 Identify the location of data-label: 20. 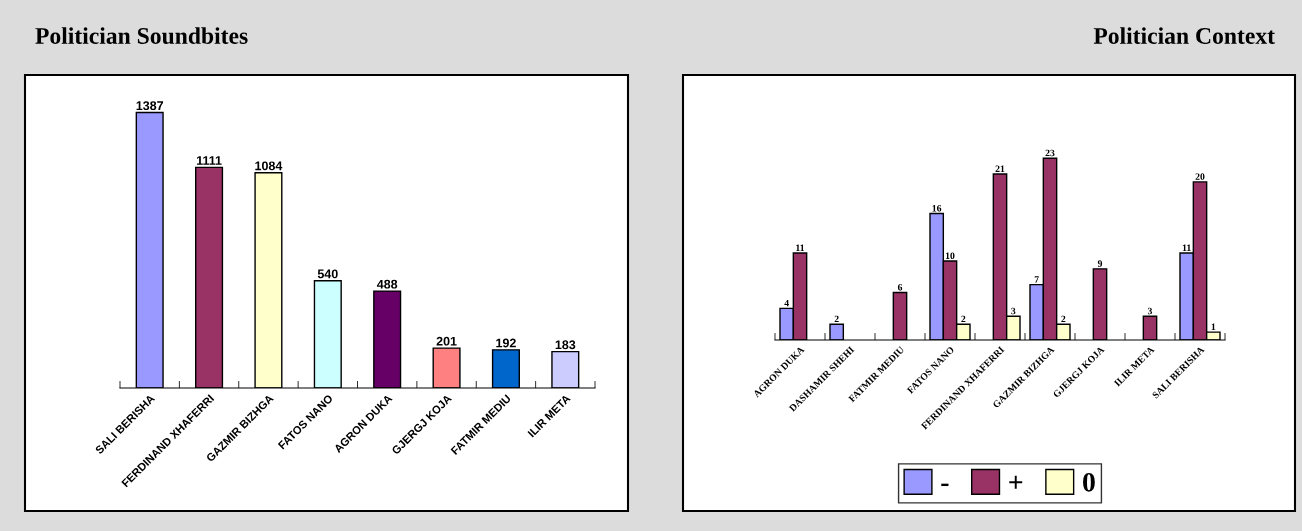
(1200, 176).